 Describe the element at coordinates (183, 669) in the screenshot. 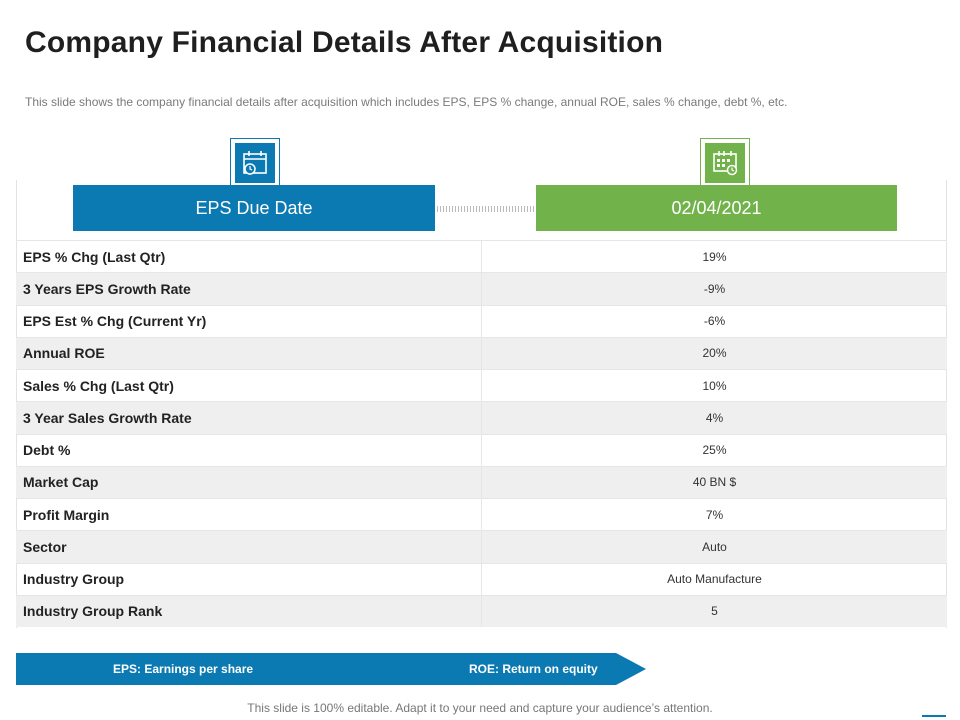

I see `eps-definition: EPS: Earnings per share` at that location.